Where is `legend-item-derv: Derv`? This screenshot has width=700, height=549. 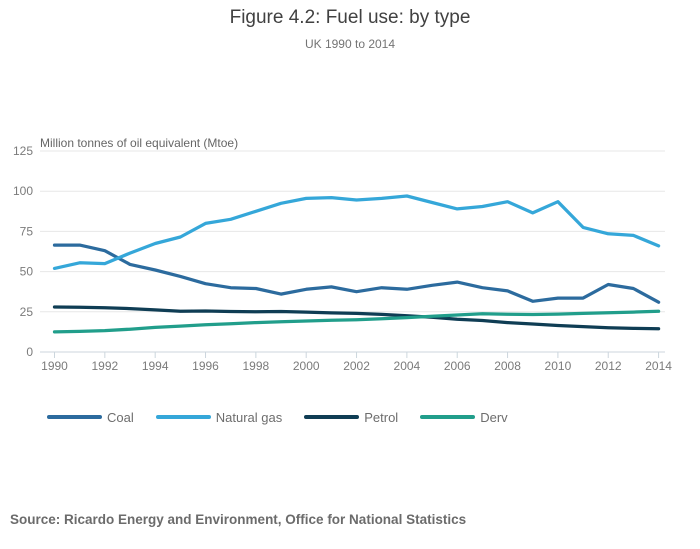
legend-item-derv: Derv is located at coordinates (464, 417).